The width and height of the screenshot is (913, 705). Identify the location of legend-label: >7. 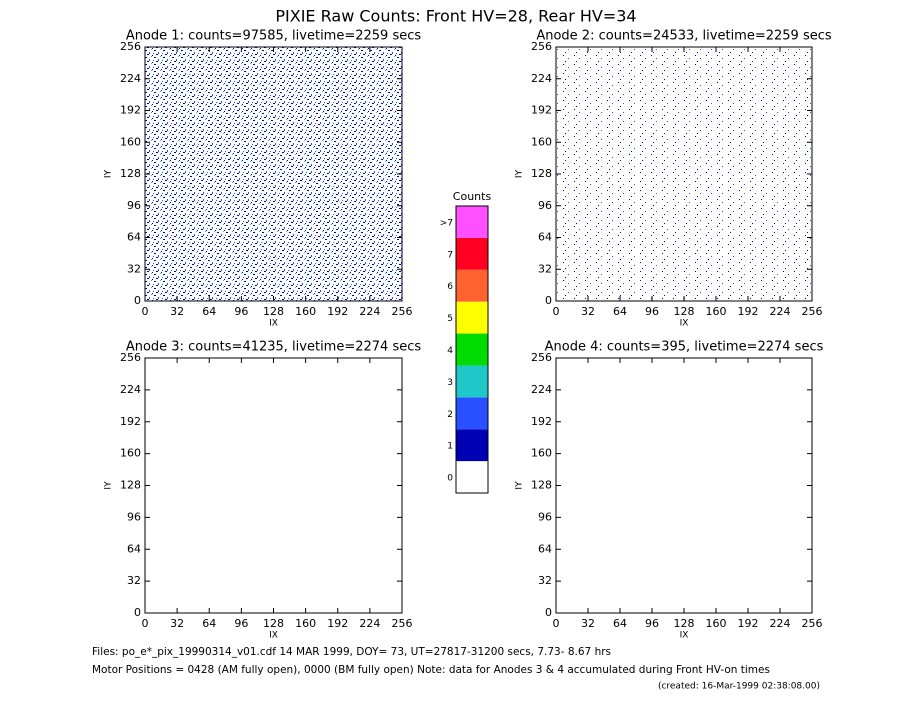
(446, 223).